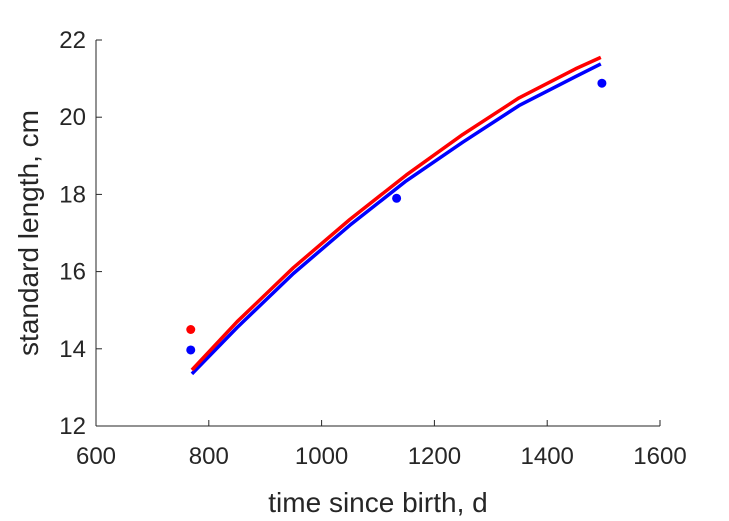  I want to click on x-tick-label: 1000, so click(321, 456).